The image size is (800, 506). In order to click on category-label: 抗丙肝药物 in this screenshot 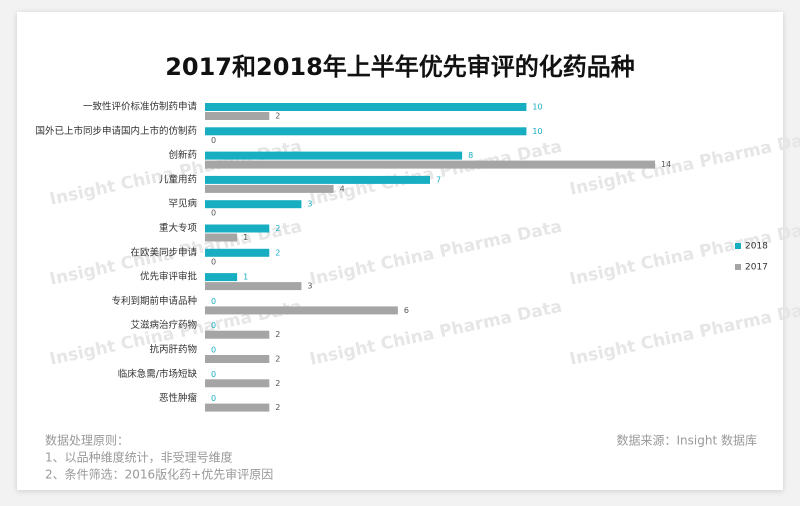, I will do `click(173, 350)`.